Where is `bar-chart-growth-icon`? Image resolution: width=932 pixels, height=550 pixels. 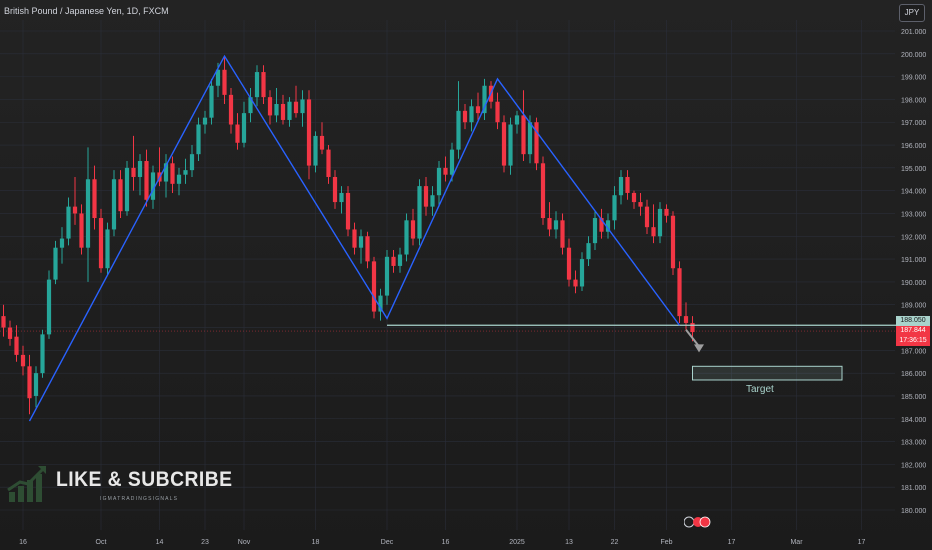 bar-chart-growth-icon is located at coordinates (26, 484).